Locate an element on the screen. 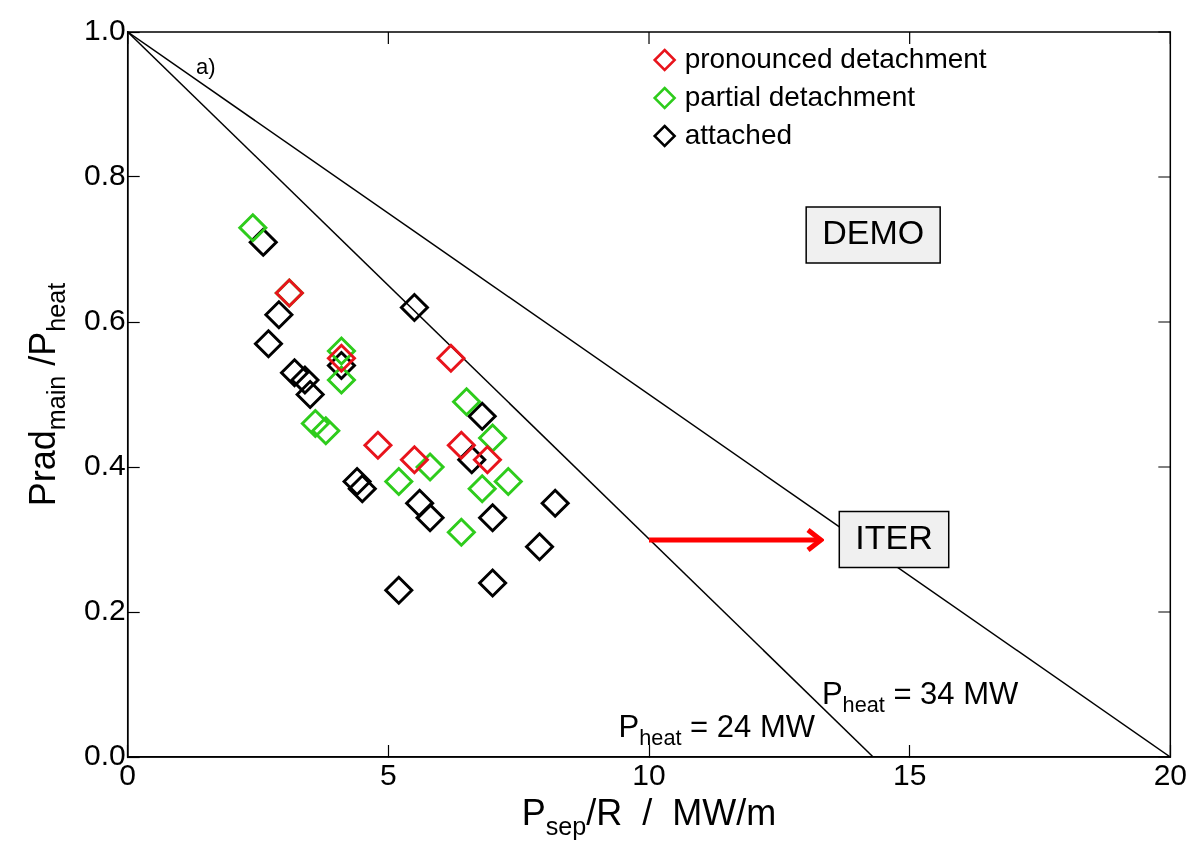 Image resolution: width=1201 pixels, height=859 pixels. y-tick-label: 1.0 is located at coordinates (104, 30).